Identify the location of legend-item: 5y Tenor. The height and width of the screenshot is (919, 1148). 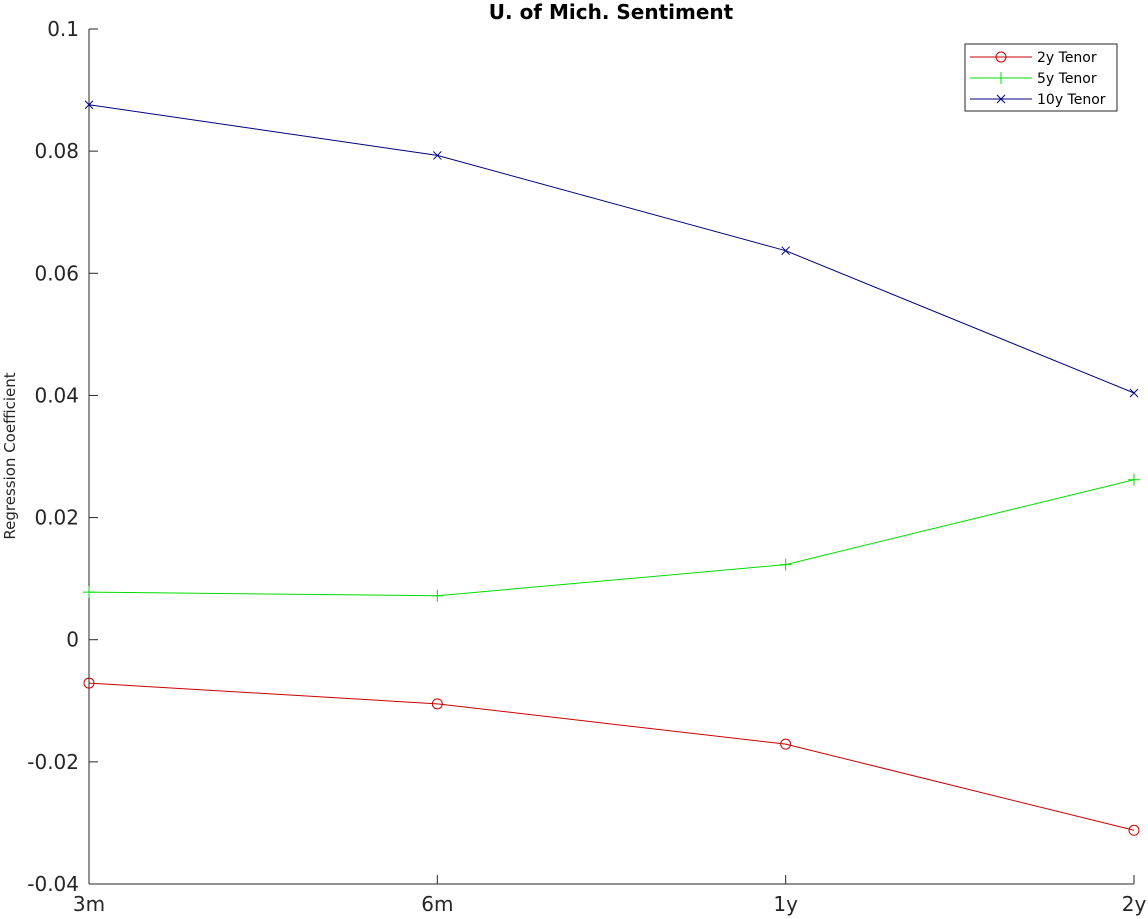
(1033, 79).